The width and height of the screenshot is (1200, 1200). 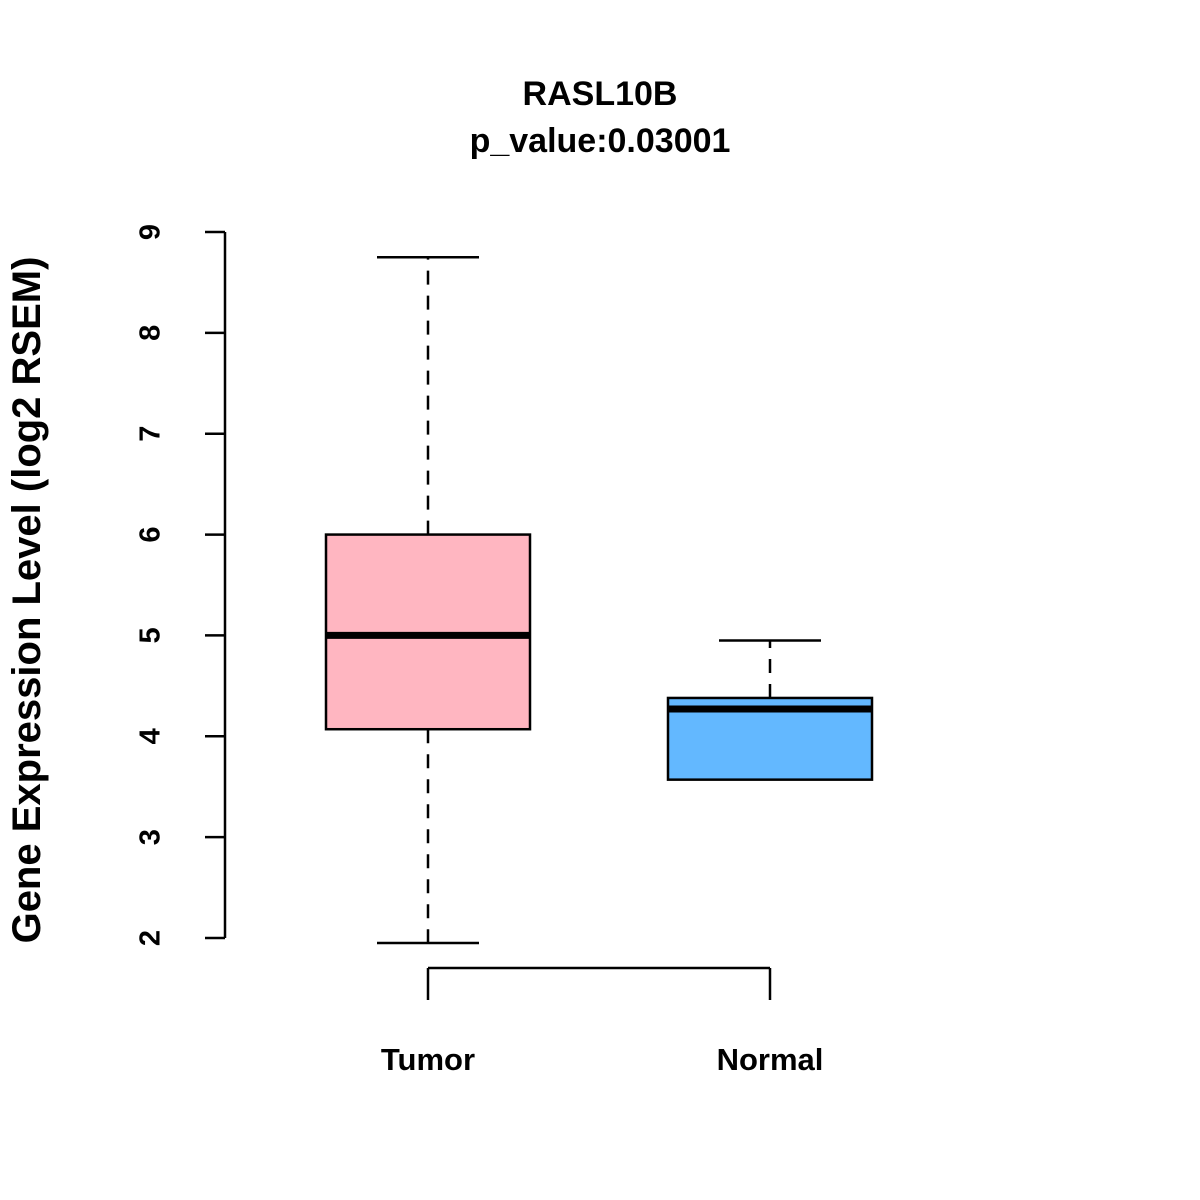 I want to click on y-tick-label: 3, so click(x=151, y=837).